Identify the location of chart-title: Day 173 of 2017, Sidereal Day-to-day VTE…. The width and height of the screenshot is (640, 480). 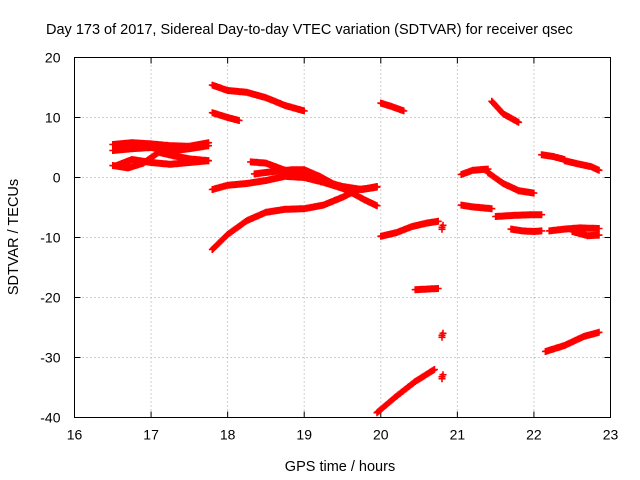
(309, 30).